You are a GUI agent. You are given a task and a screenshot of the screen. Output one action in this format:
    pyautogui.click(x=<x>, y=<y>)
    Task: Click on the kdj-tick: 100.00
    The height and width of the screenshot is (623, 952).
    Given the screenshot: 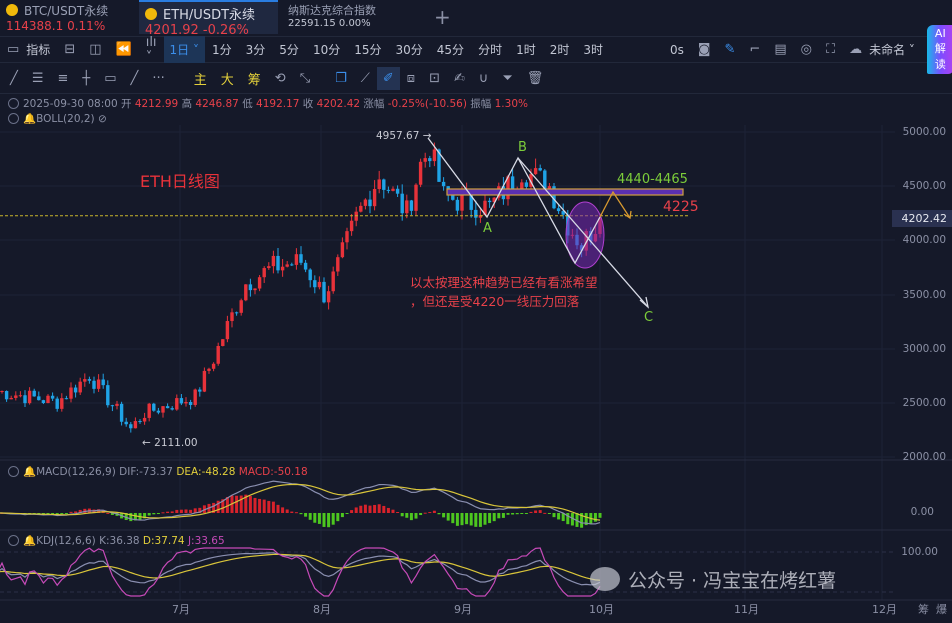 What is the action you would take?
    pyautogui.click(x=919, y=552)
    